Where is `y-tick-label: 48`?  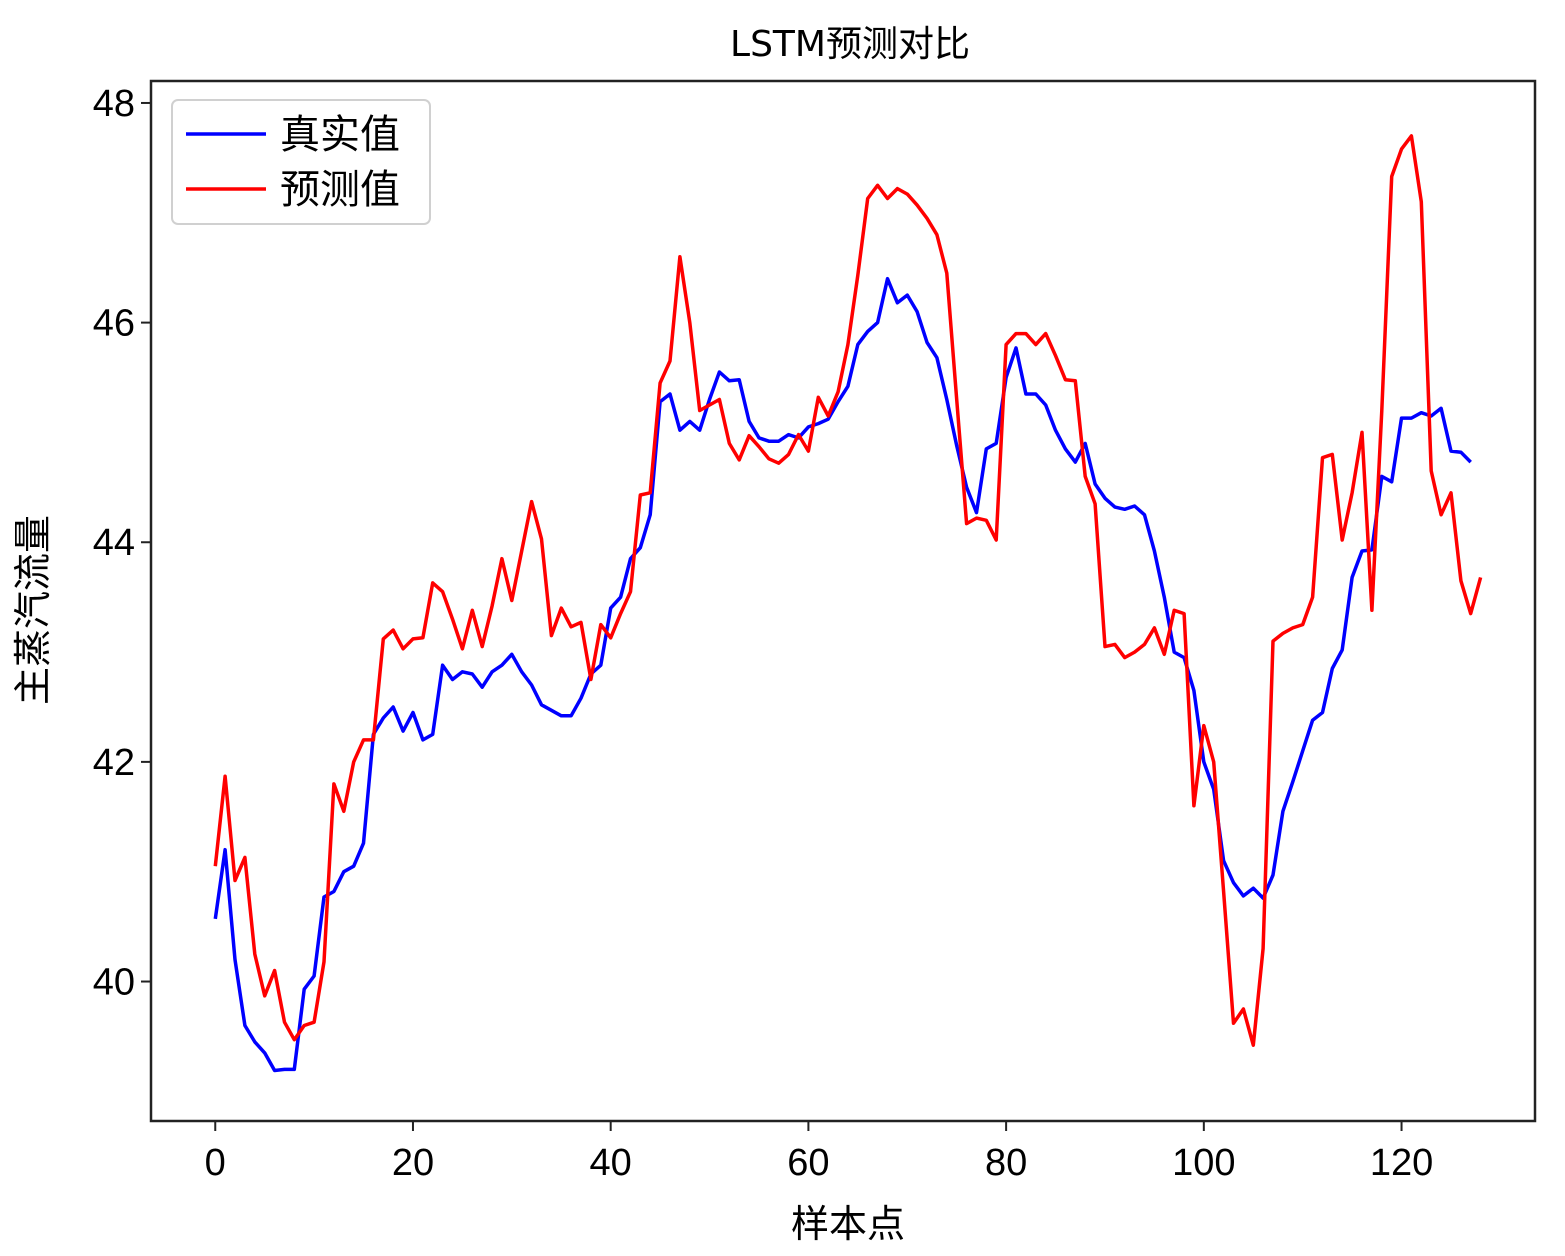
y-tick-label: 48 is located at coordinates (114, 104).